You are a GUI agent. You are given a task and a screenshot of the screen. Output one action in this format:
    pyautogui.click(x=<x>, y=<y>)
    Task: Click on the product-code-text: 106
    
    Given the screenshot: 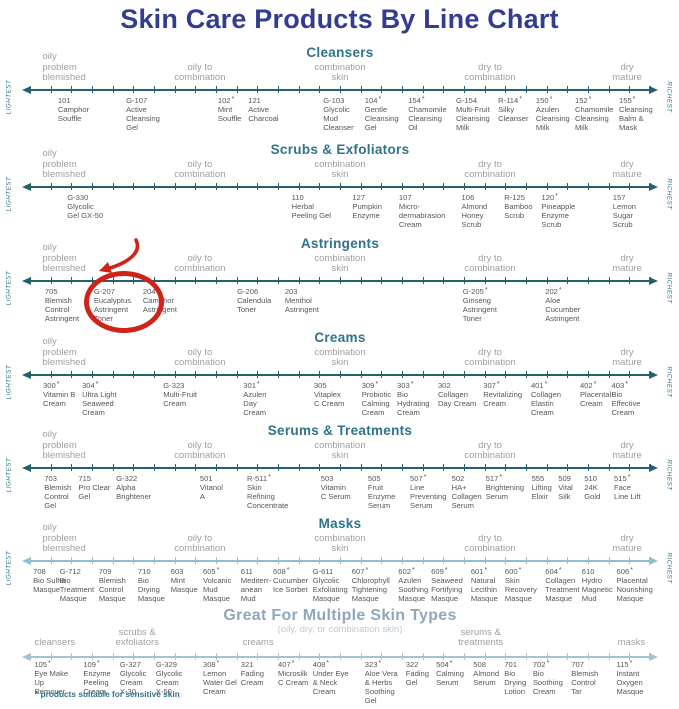 What is the action you would take?
    pyautogui.click(x=468, y=197)
    